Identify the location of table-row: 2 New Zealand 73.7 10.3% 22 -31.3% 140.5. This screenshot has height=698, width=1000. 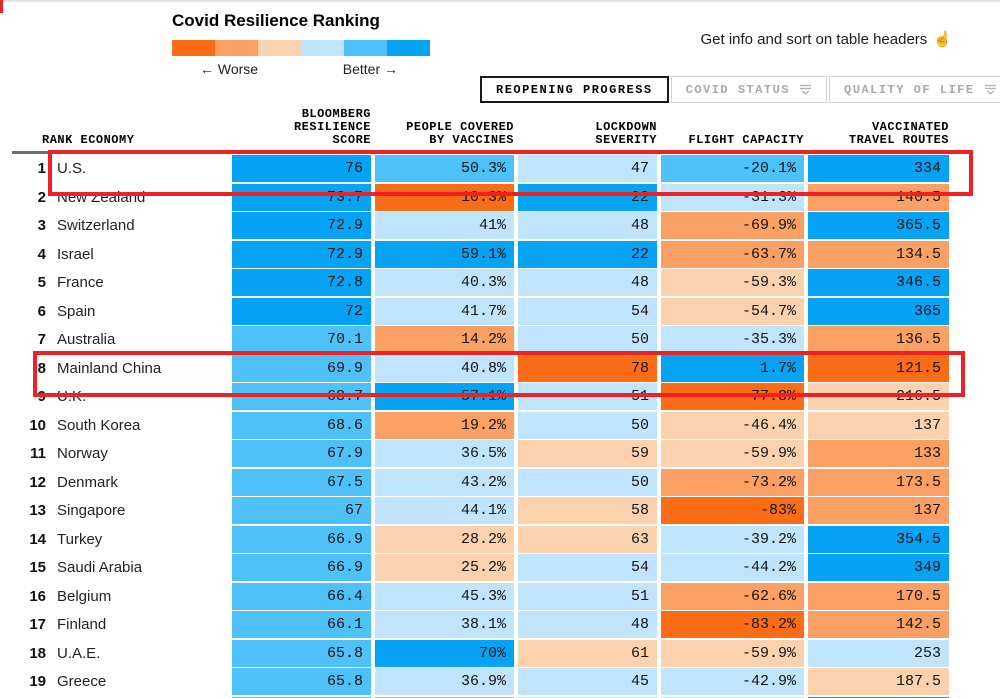
(480, 197).